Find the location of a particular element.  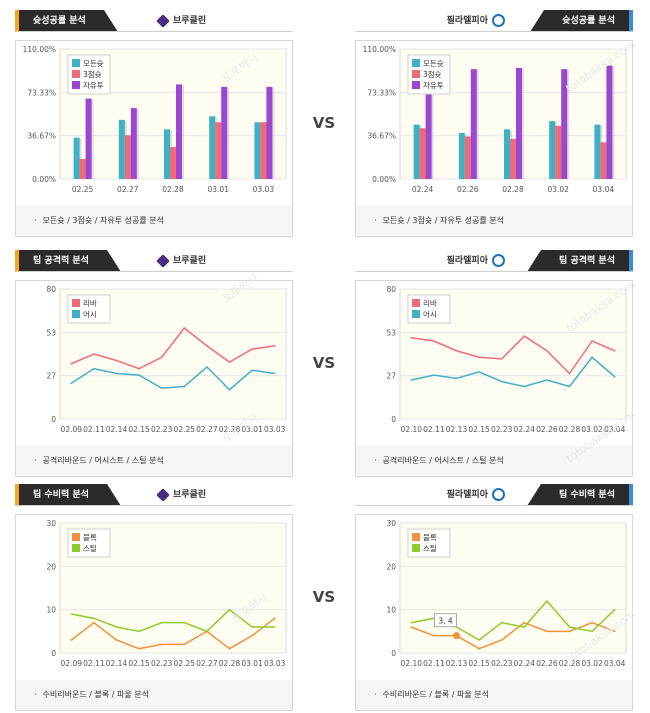

panel-header: 팀 공격력 분석 필라델피아 is located at coordinates (494, 261).